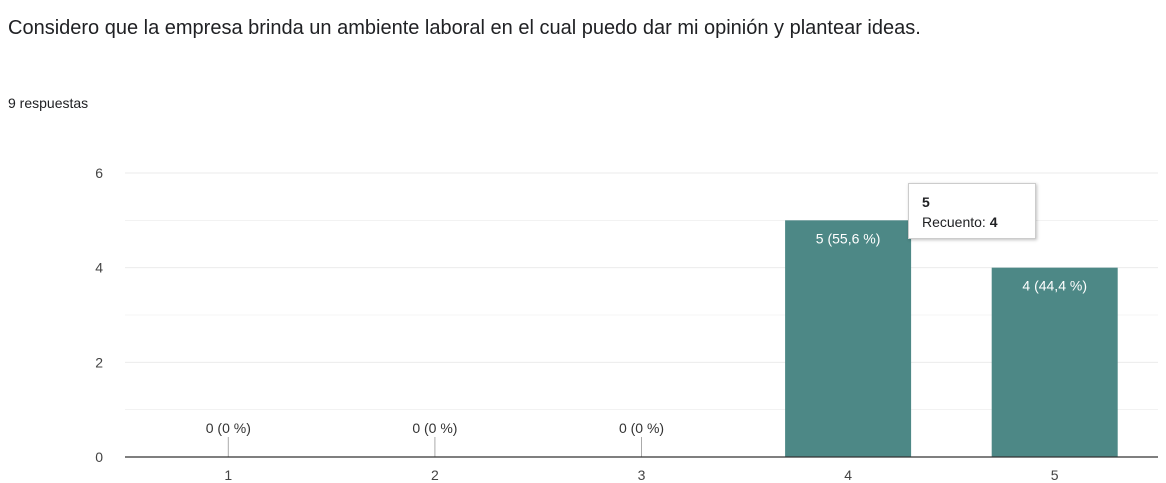 The image size is (1166, 483). Describe the element at coordinates (99, 268) in the screenshot. I see `y-tick-label: 4` at that location.